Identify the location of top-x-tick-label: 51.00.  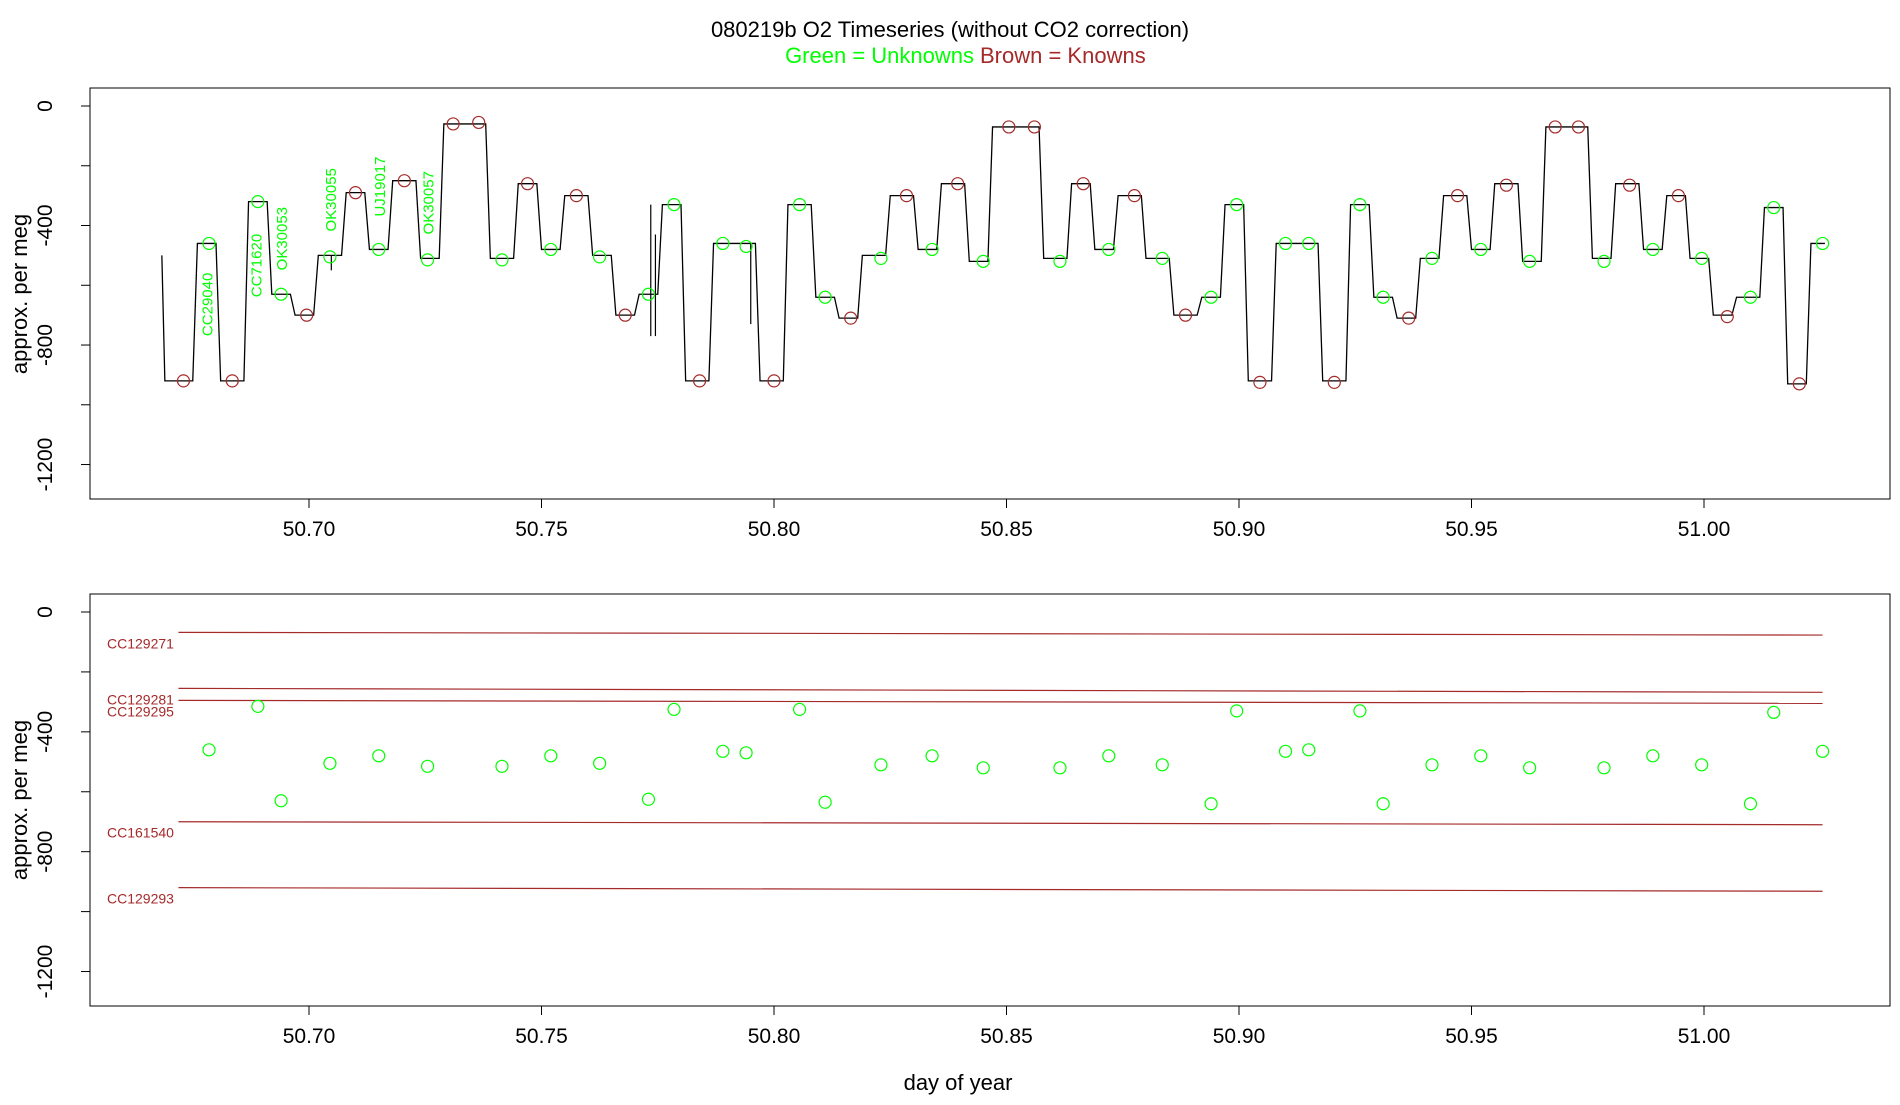
(1704, 529).